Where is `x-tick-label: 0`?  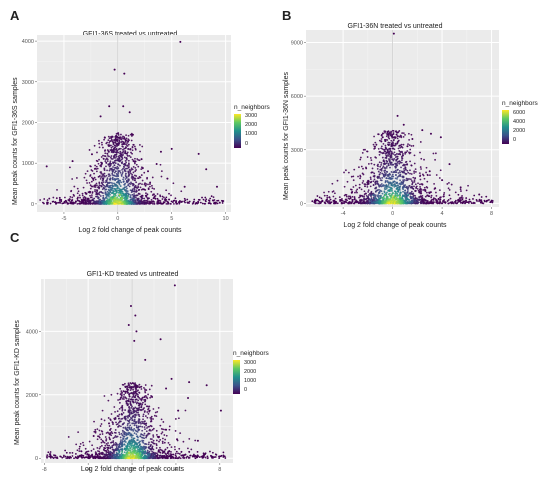
x-tick-label: 0 is located at coordinates (117, 219).